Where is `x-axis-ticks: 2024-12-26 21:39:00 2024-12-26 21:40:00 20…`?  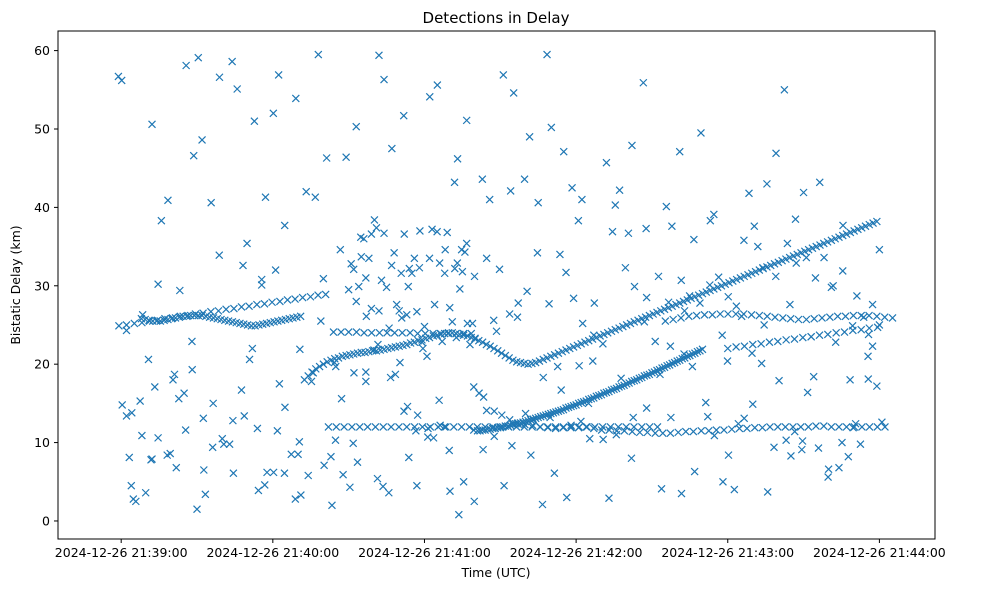
x-axis-ticks: 2024-12-26 21:39:00 2024-12-26 21:40:00 20… is located at coordinates (500, 549).